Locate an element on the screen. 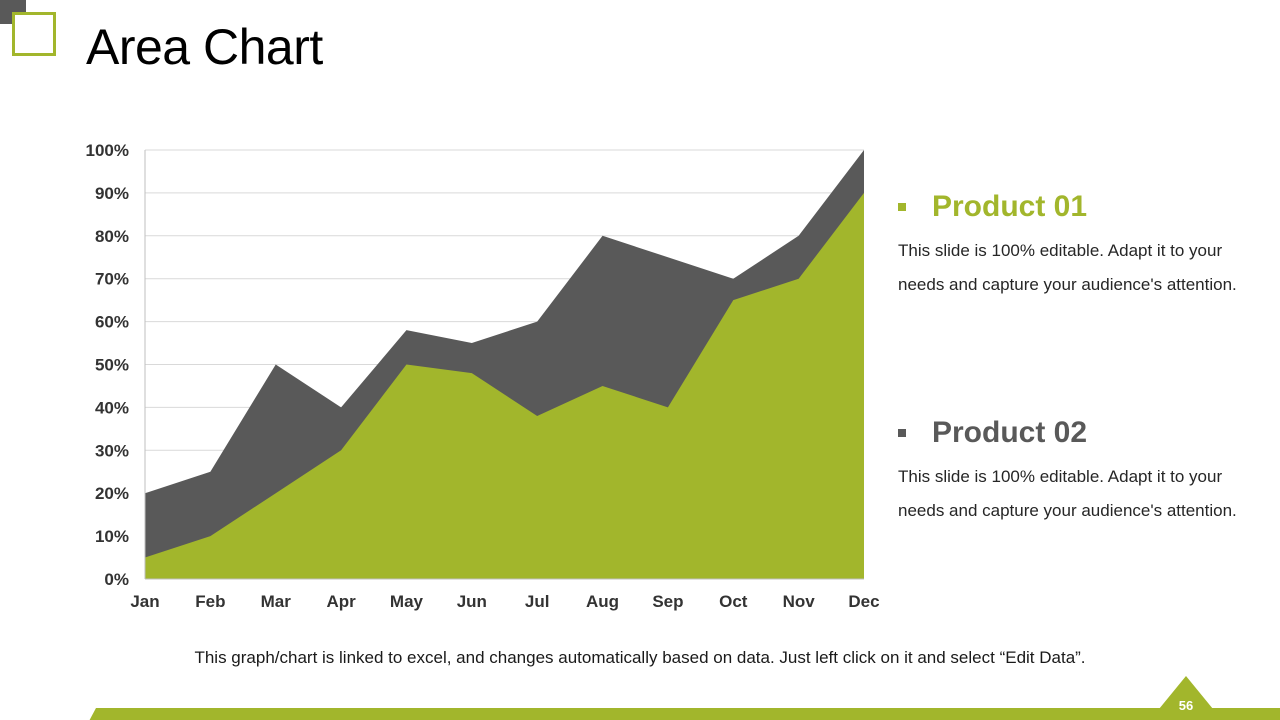 This screenshot has width=1280, height=720. x-tick-label: Nov is located at coordinates (799, 601).